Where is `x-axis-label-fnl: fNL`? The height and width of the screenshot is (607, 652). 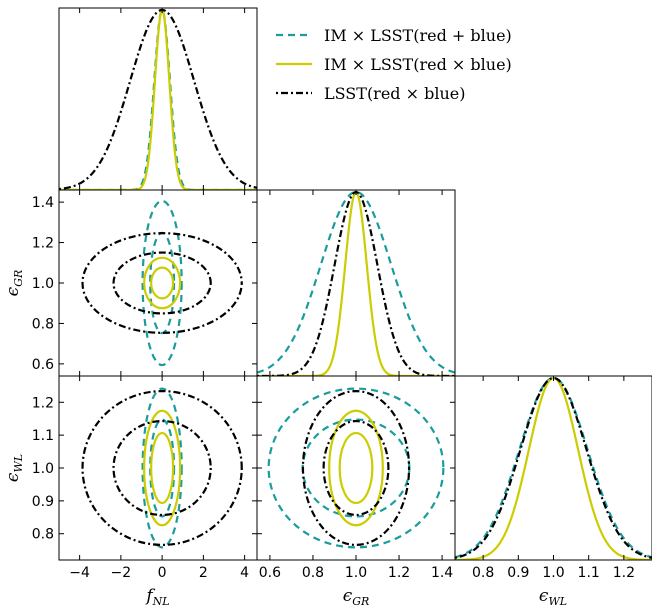
x-axis-label-fnl: fNL is located at coordinates (156, 596).